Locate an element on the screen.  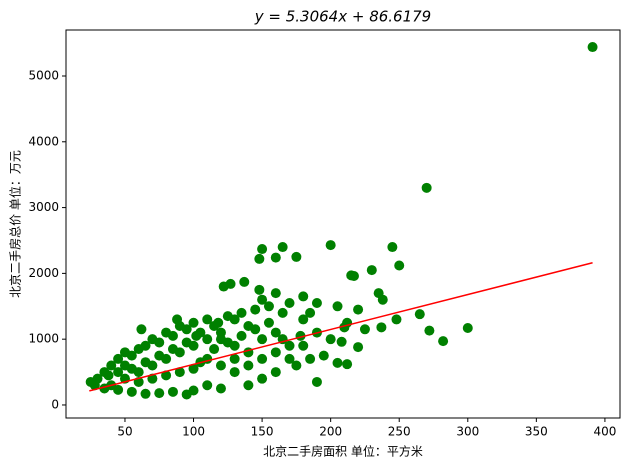
x-tick-label: 150 is located at coordinates (262, 432).